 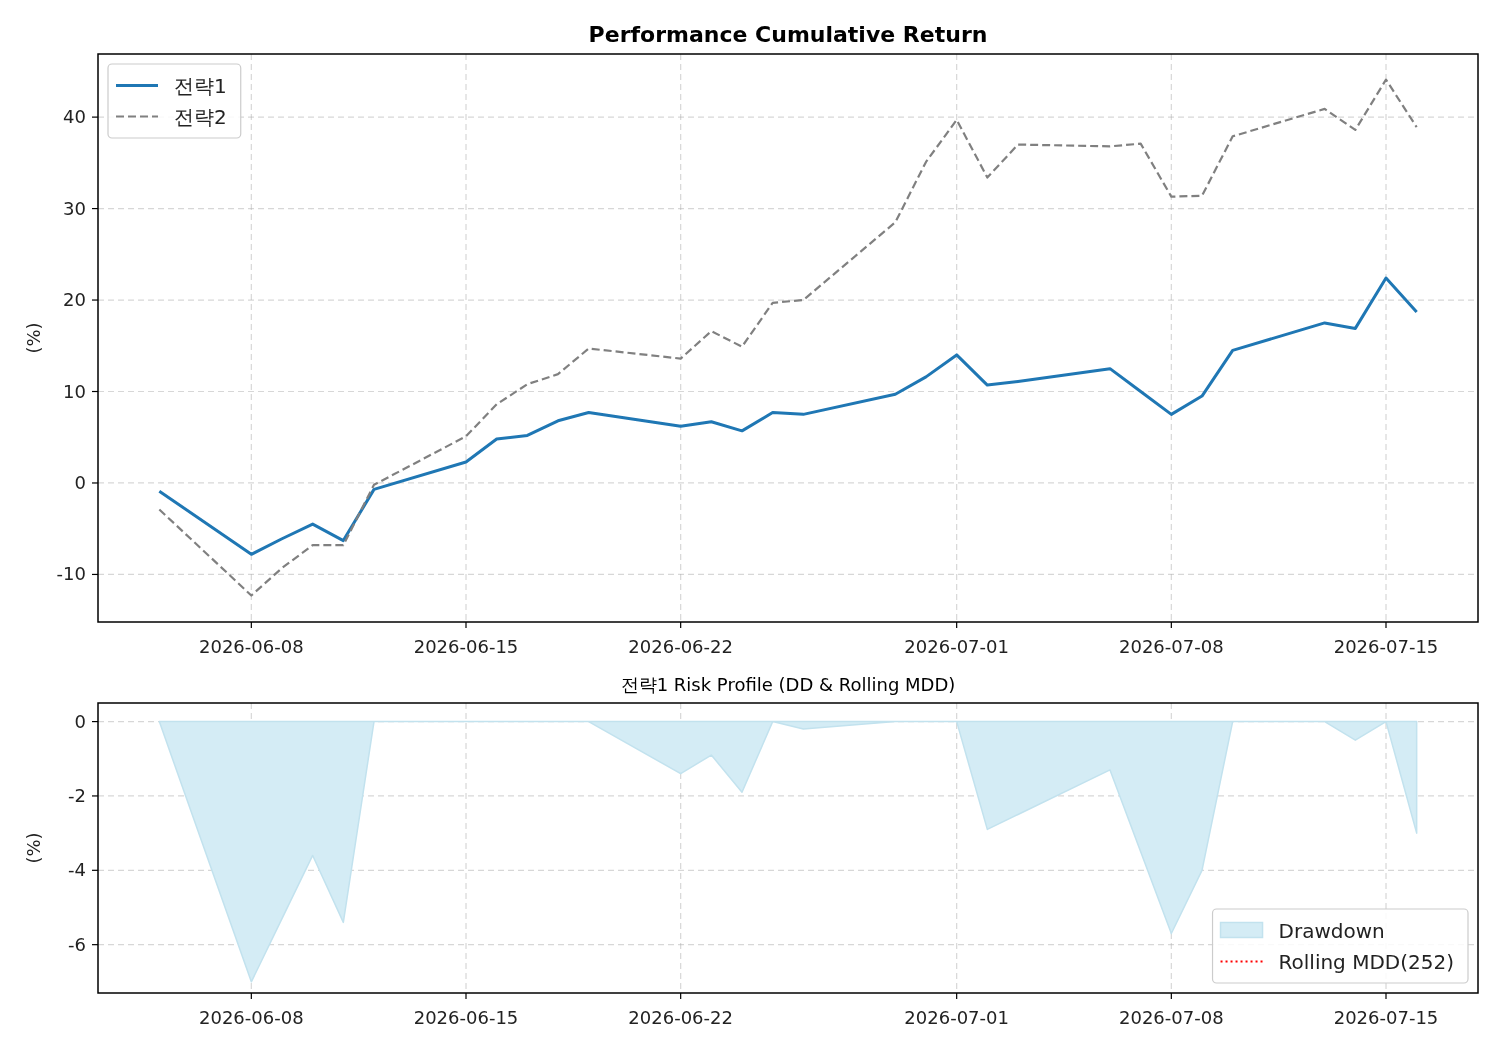 What do you see at coordinates (788, 34) in the screenshot?
I see `chart-title: Performance Cumulative Return` at bounding box center [788, 34].